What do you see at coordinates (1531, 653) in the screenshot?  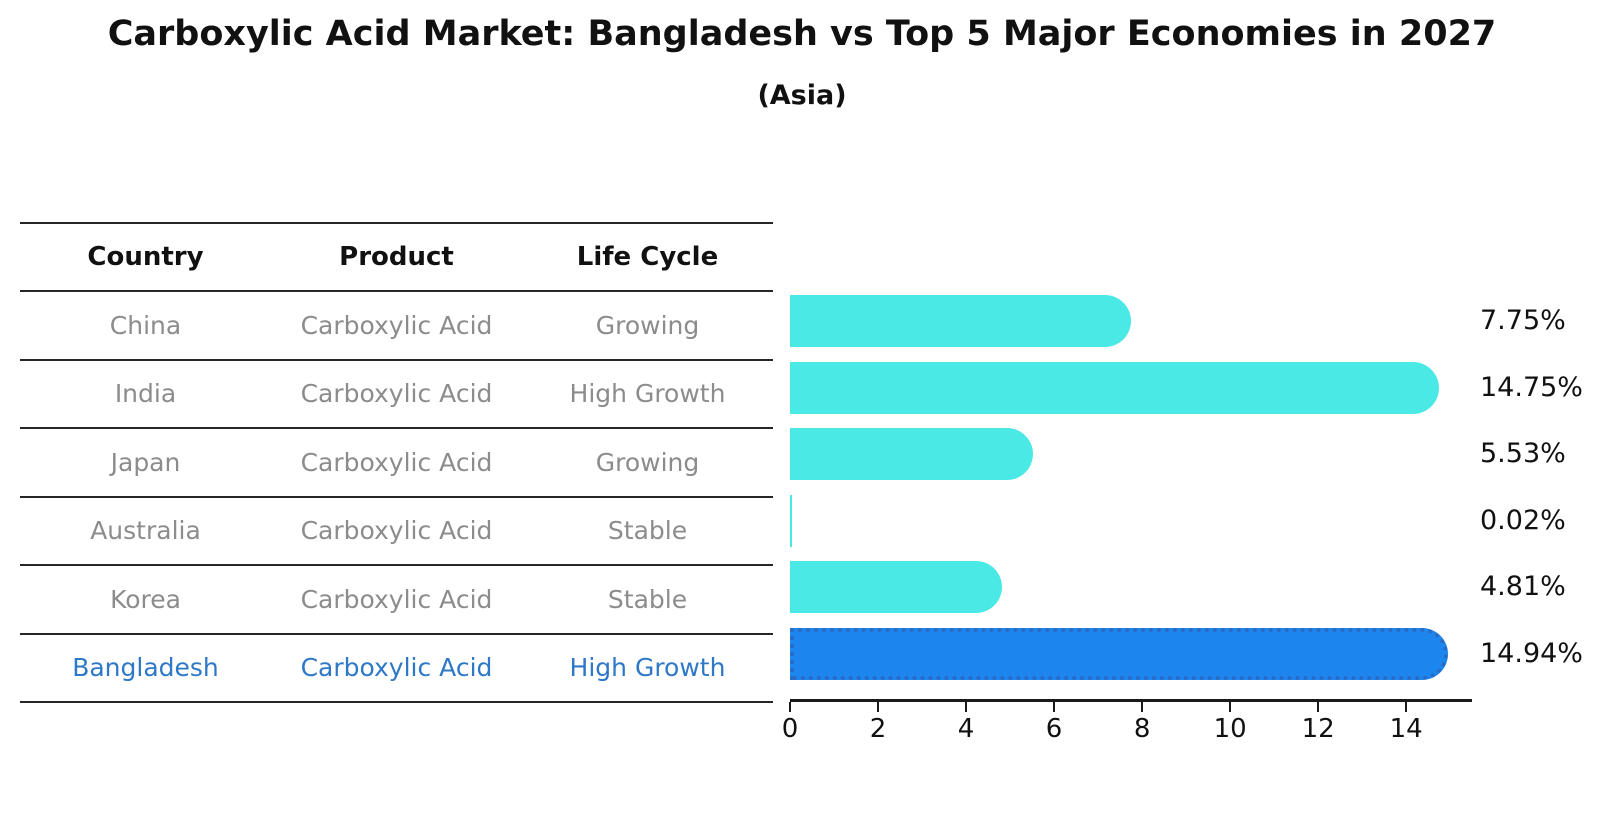 I see `value-label-bangladesh: 14.94%` at bounding box center [1531, 653].